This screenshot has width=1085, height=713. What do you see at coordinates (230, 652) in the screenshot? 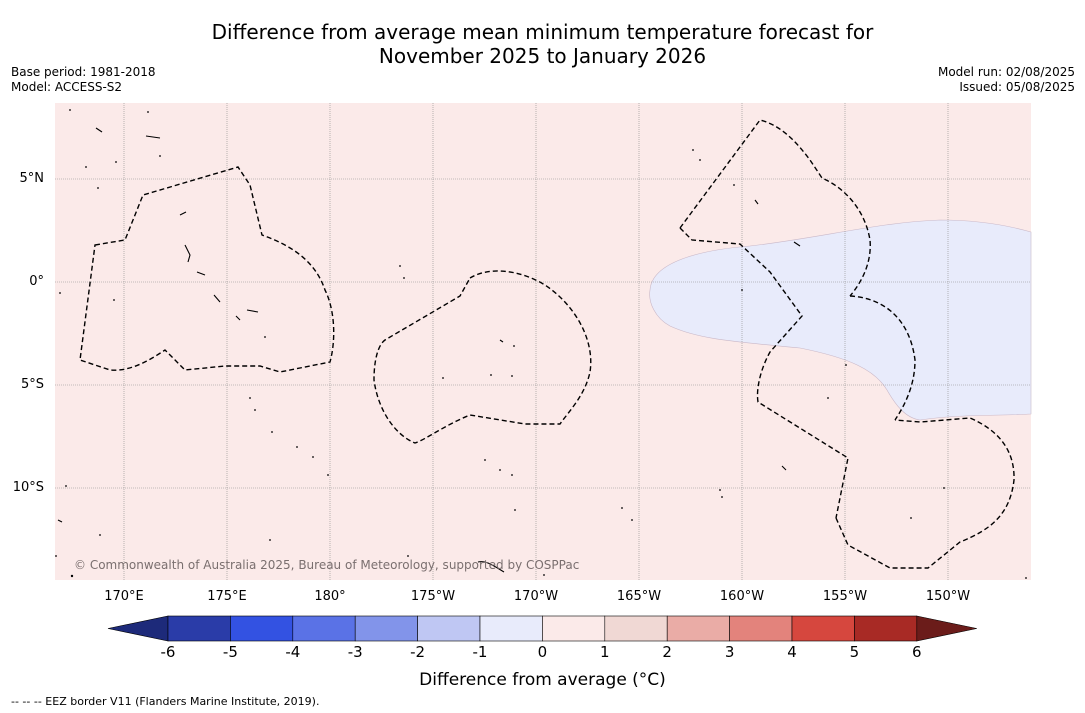
I see `colorbar-tick-label: -5` at bounding box center [230, 652].